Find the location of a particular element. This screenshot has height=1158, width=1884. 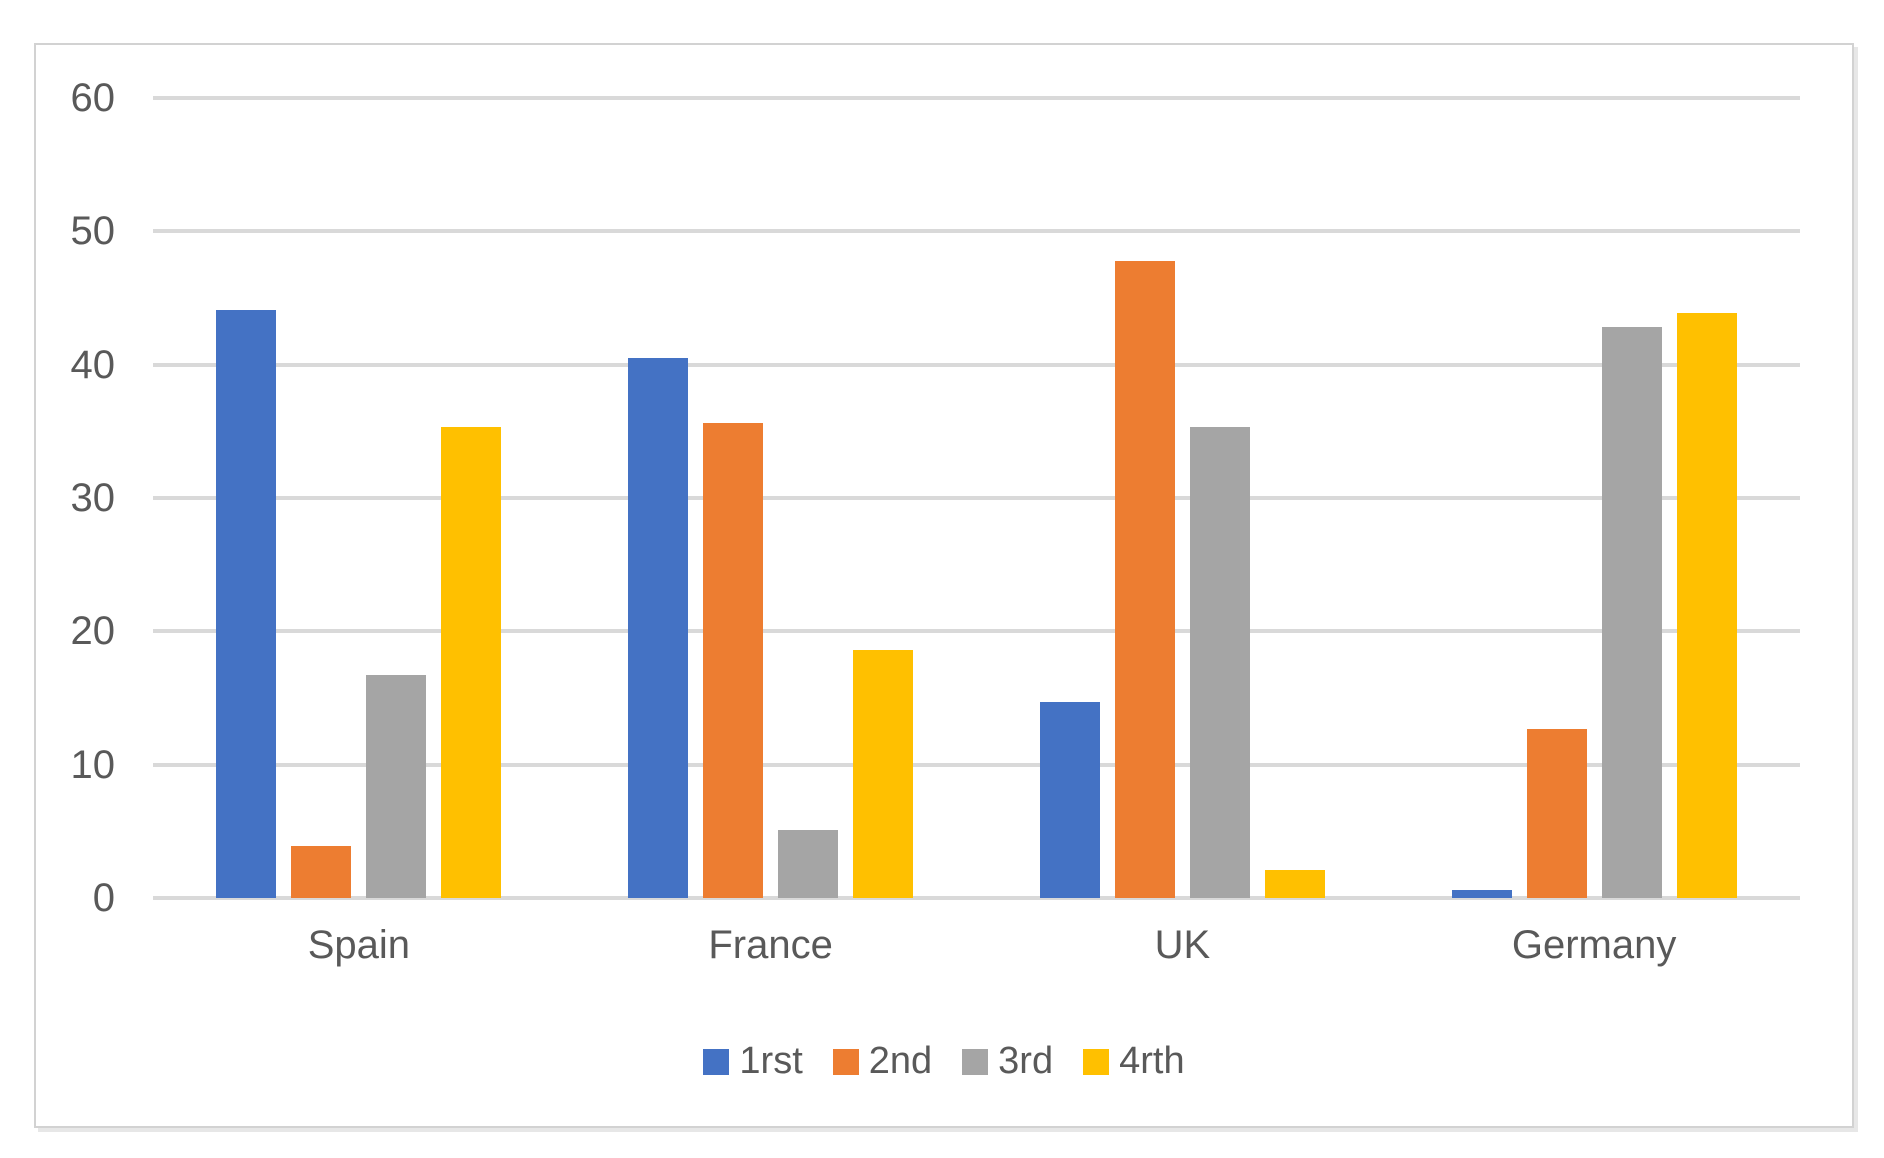

bar-uk-2nd is located at coordinates (1144, 579).